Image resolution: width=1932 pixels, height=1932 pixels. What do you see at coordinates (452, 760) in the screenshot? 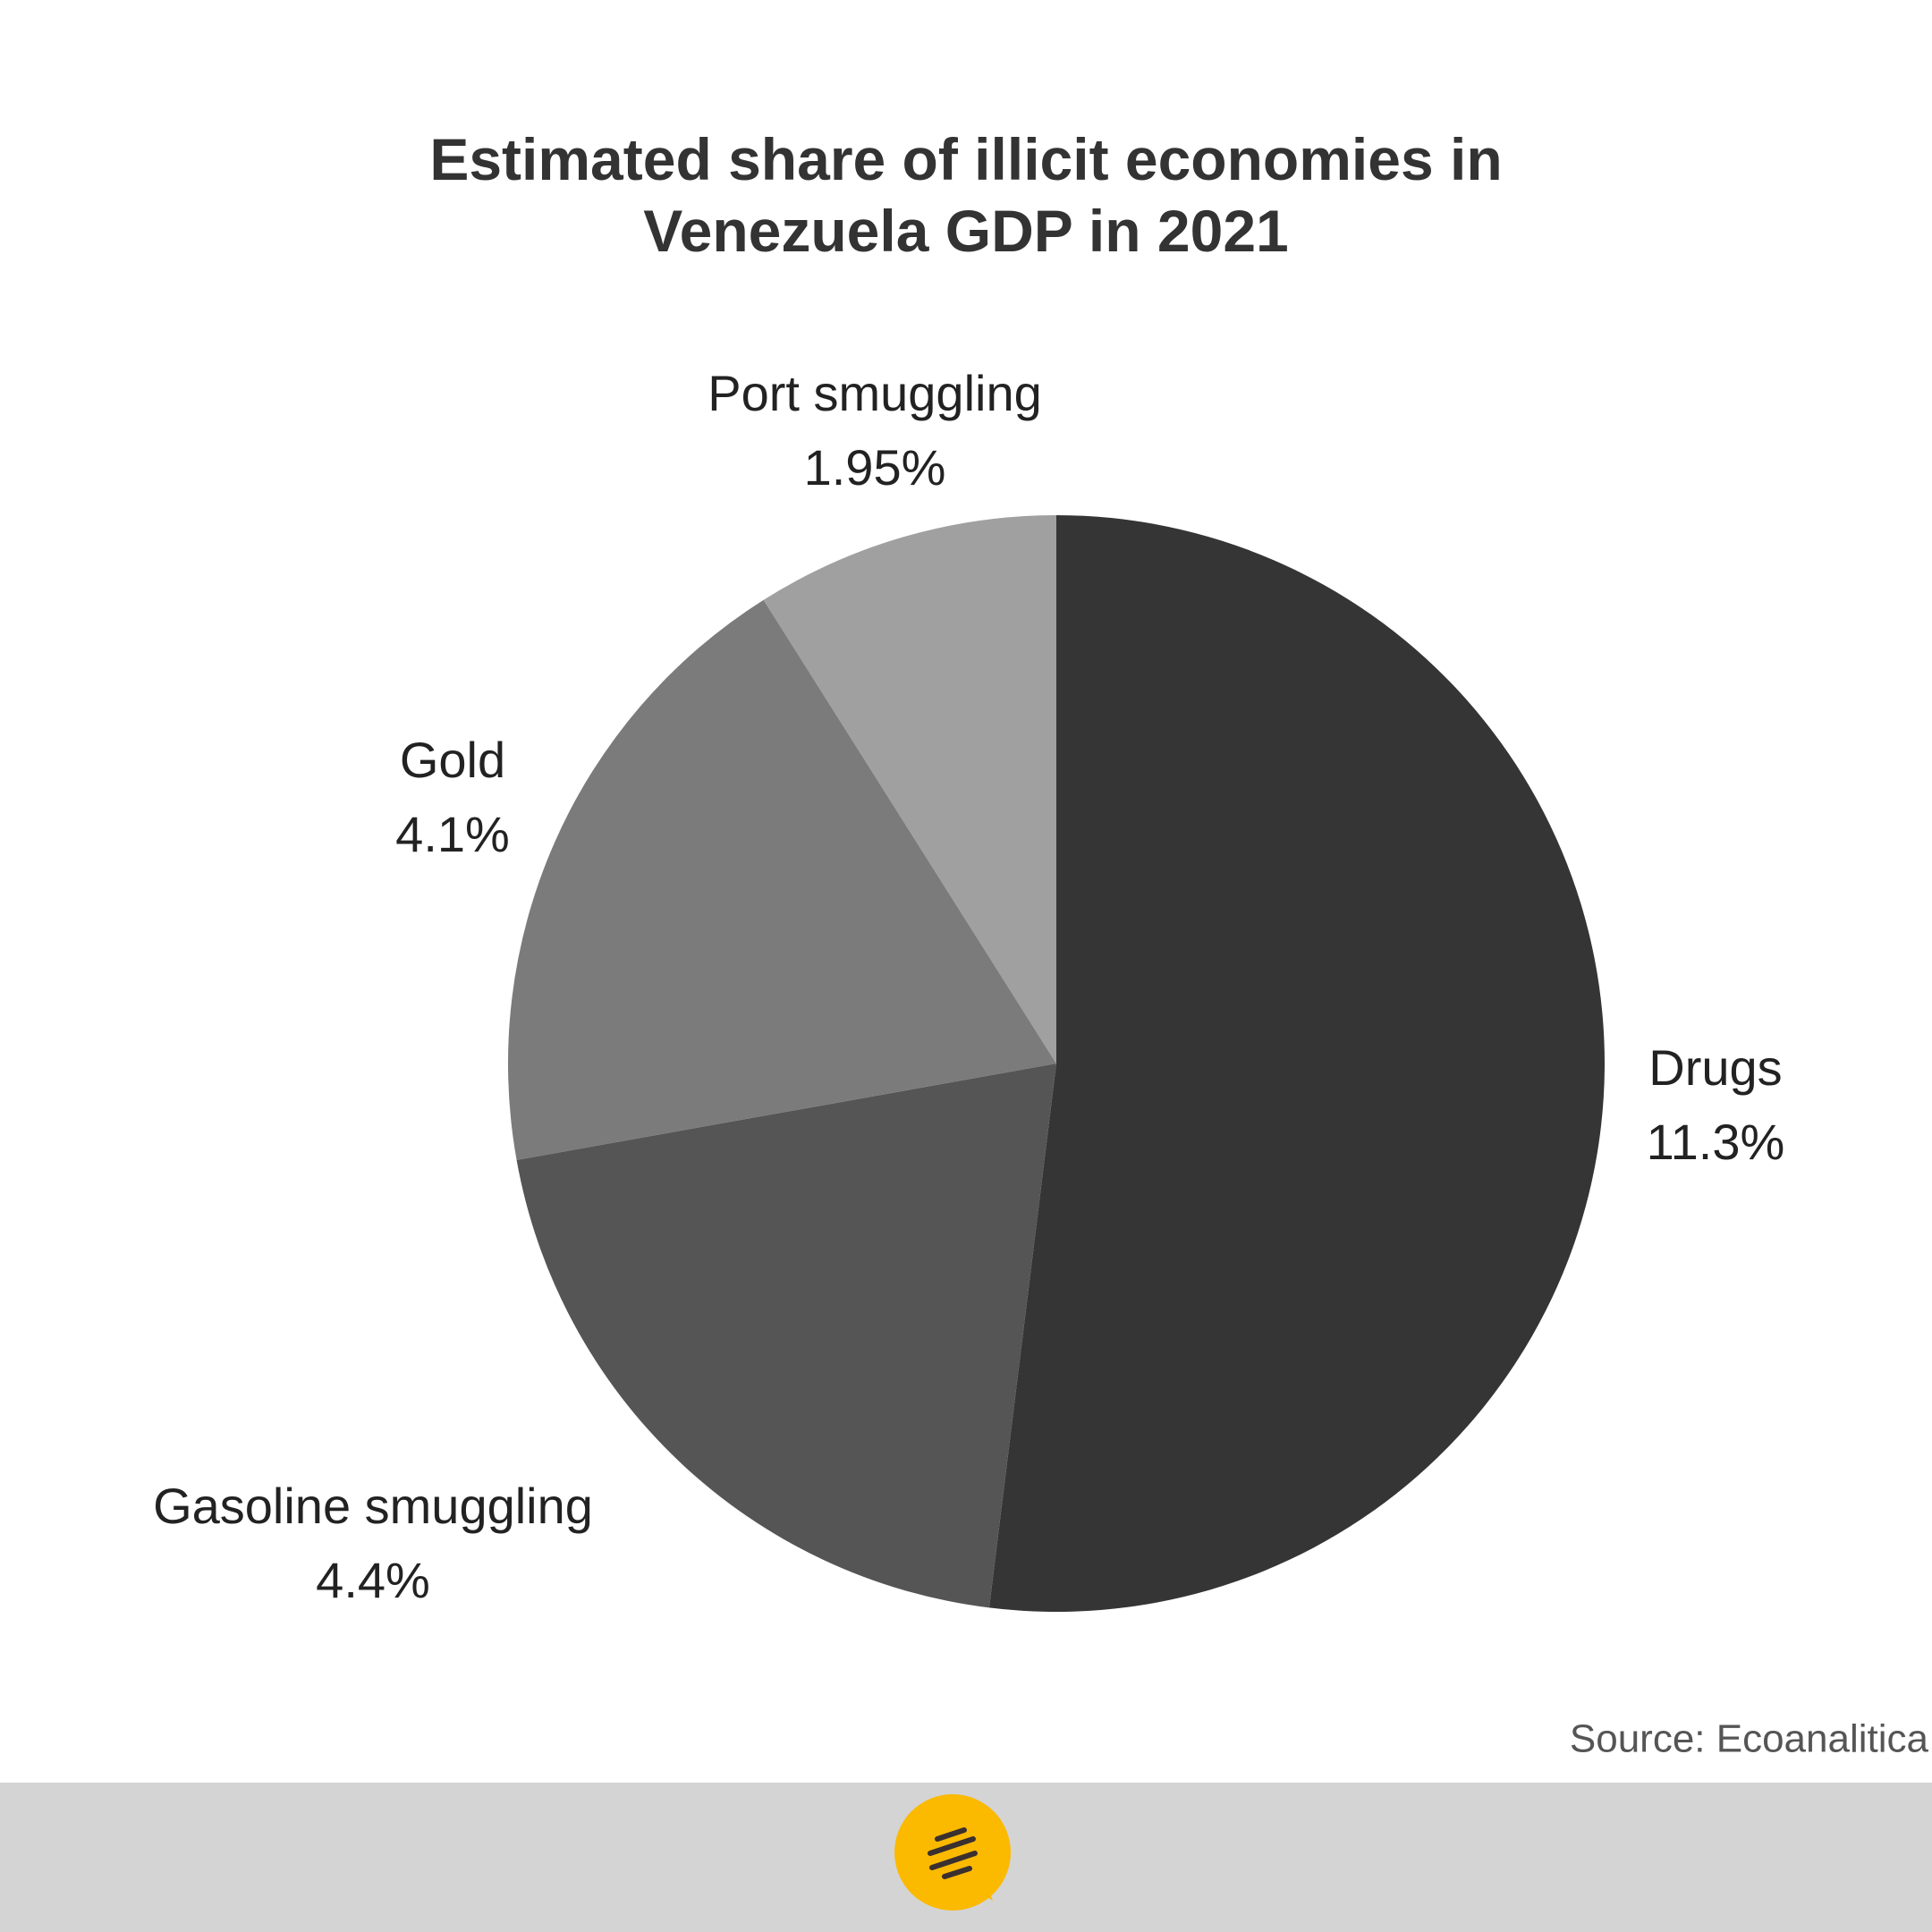
I see `slice-label: Gold` at bounding box center [452, 760].